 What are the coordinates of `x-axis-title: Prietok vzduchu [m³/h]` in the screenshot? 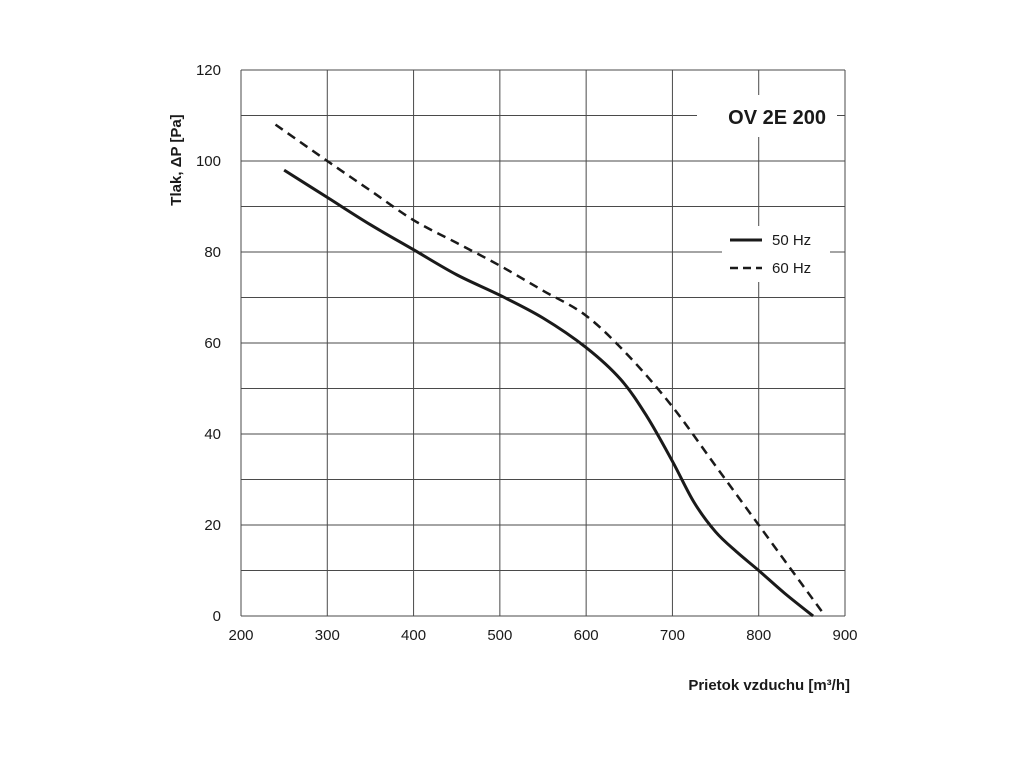 It's located at (769, 685).